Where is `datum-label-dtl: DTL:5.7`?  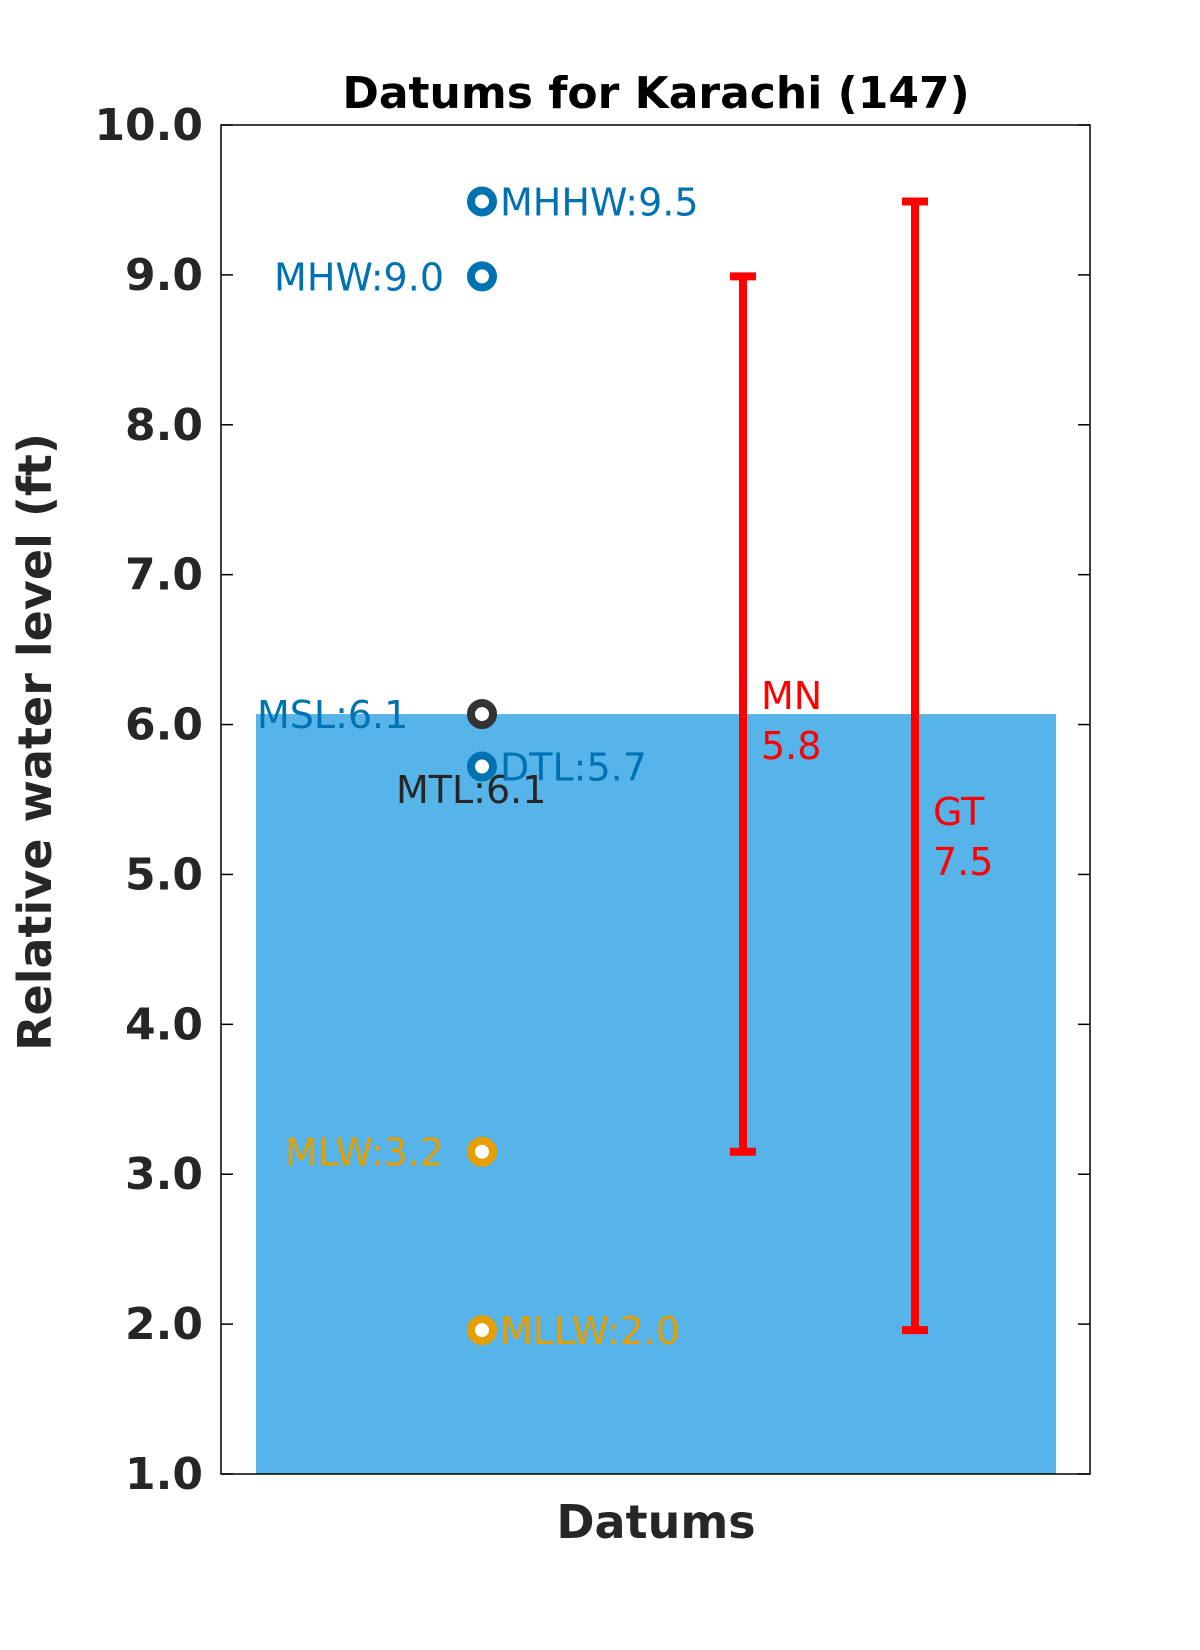
datum-label-dtl: DTL:5.7 is located at coordinates (573, 768).